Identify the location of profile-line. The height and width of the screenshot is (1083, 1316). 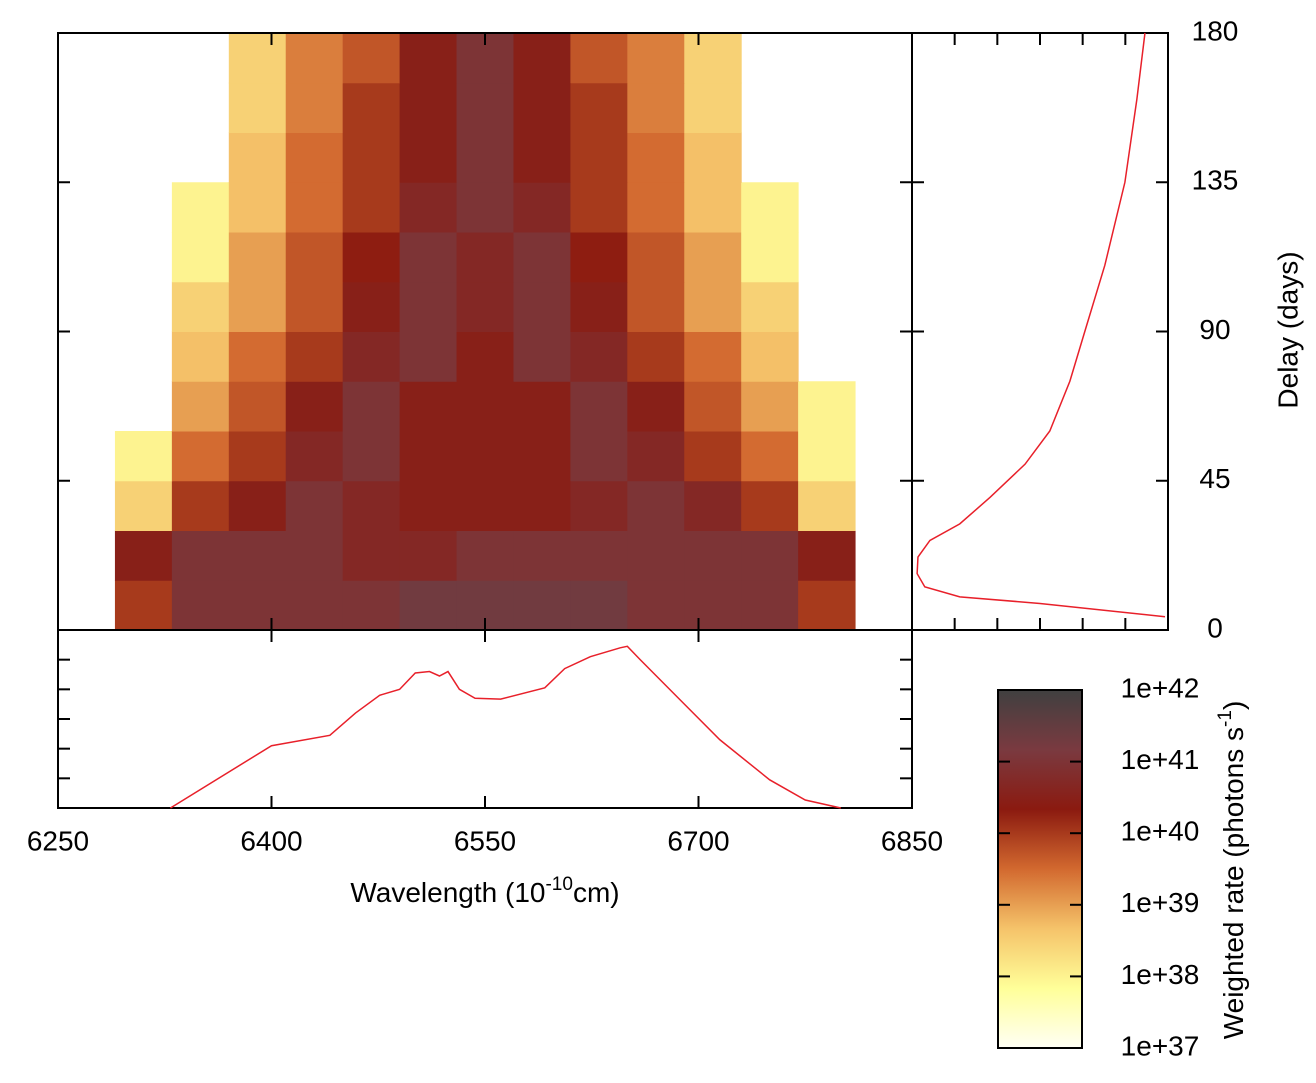
(505, 727).